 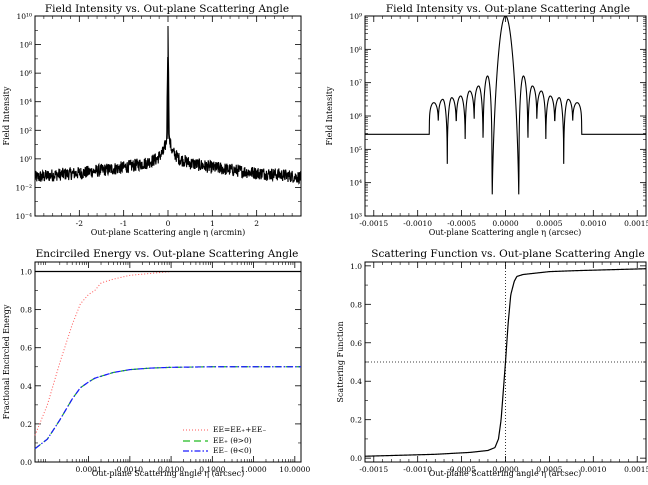 What do you see at coordinates (26, 348) in the screenshot?
I see `panel-3-ytick-label: 0.6` at bounding box center [26, 348].